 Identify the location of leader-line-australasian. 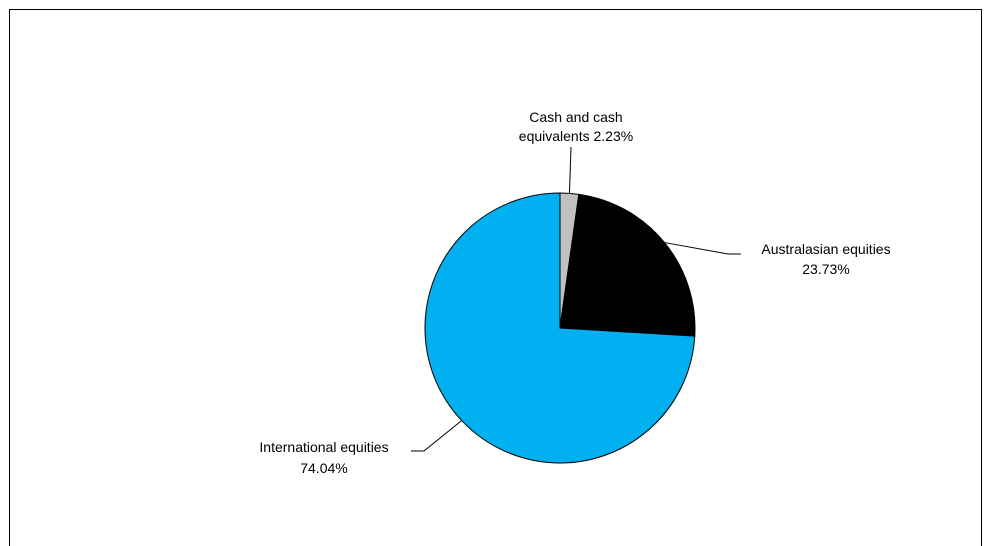
(702, 248).